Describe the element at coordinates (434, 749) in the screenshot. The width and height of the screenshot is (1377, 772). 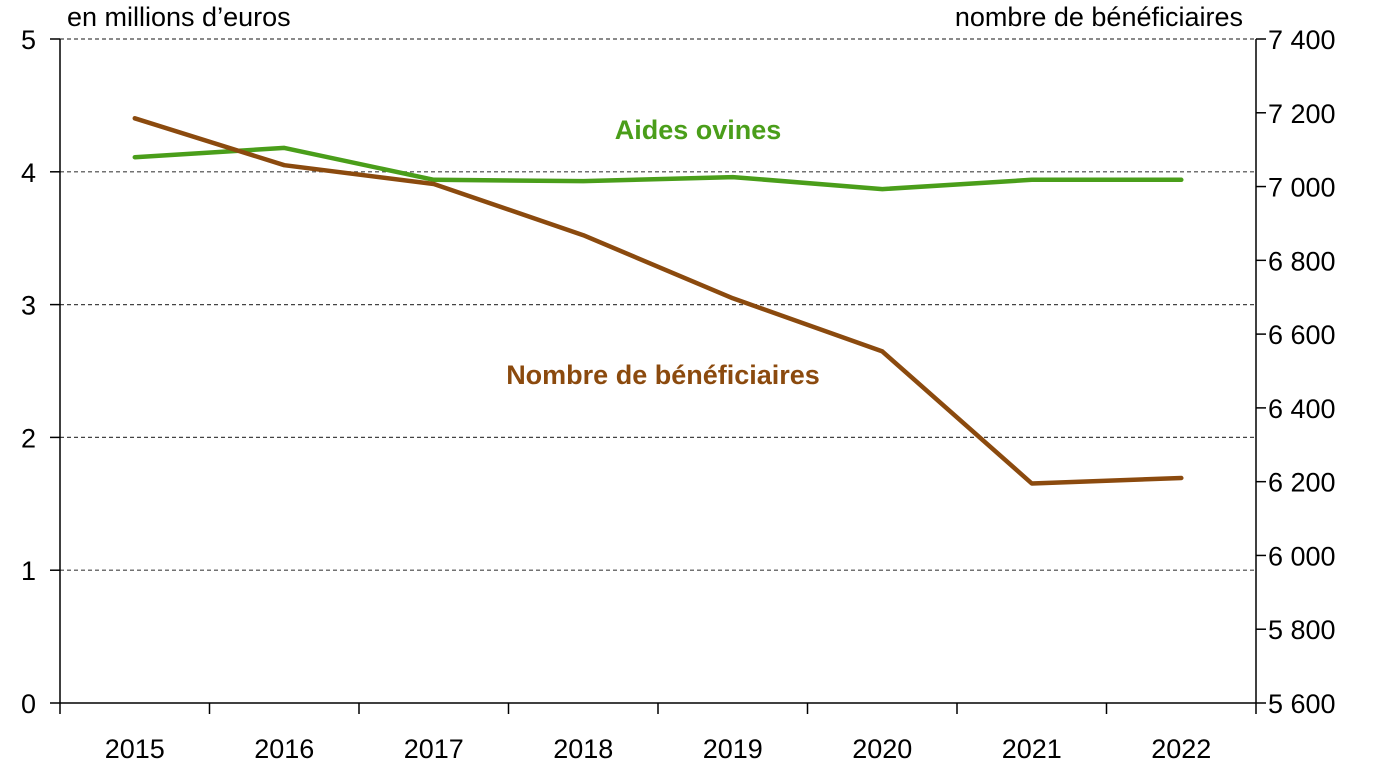
I see `x-tick-label-2017: 2017` at that location.